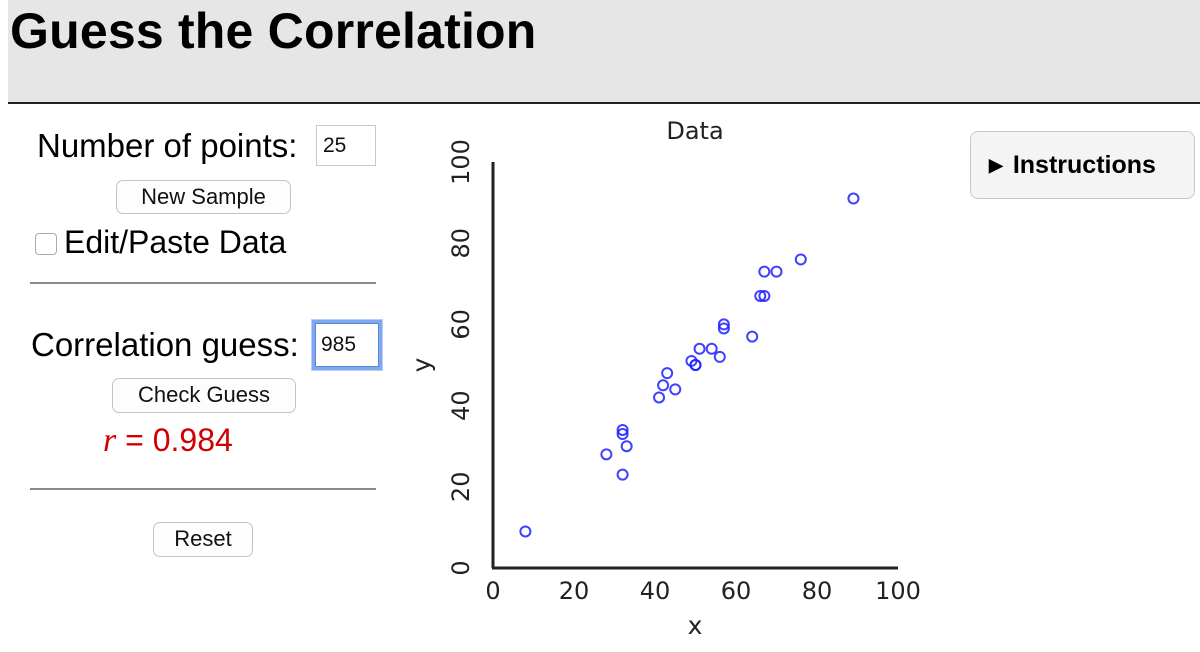 Image resolution: width=1200 pixels, height=652 pixels. What do you see at coordinates (204, 395) in the screenshot?
I see `check-guess-button: Check Guess` at bounding box center [204, 395].